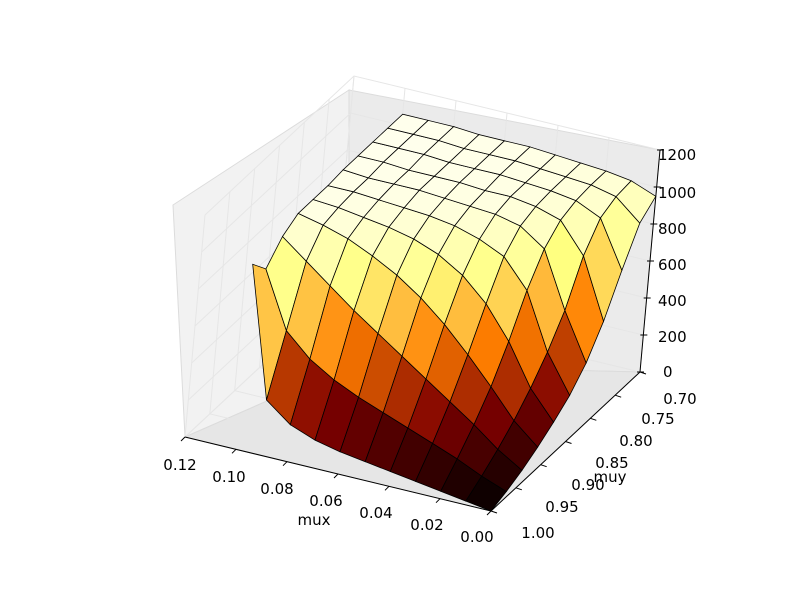 The width and height of the screenshot is (800, 600). I want to click on y-axis-title: muy, so click(610, 477).